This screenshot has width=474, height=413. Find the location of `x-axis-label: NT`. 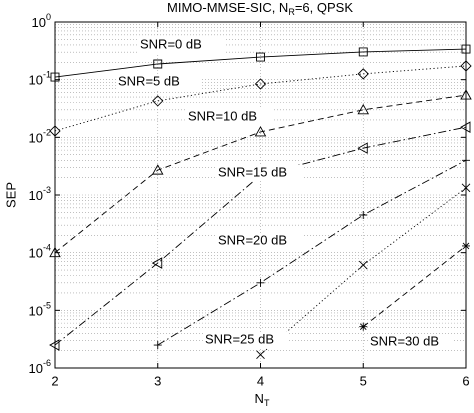

x-axis-label: NT is located at coordinates (262, 399).